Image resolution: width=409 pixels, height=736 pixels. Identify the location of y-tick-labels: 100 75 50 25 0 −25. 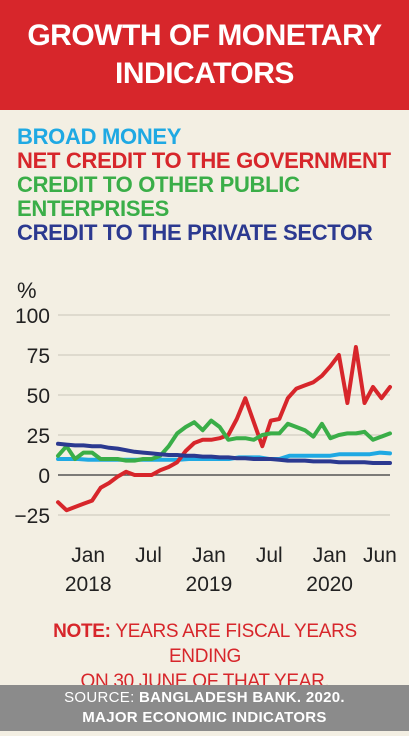
(32, 416).